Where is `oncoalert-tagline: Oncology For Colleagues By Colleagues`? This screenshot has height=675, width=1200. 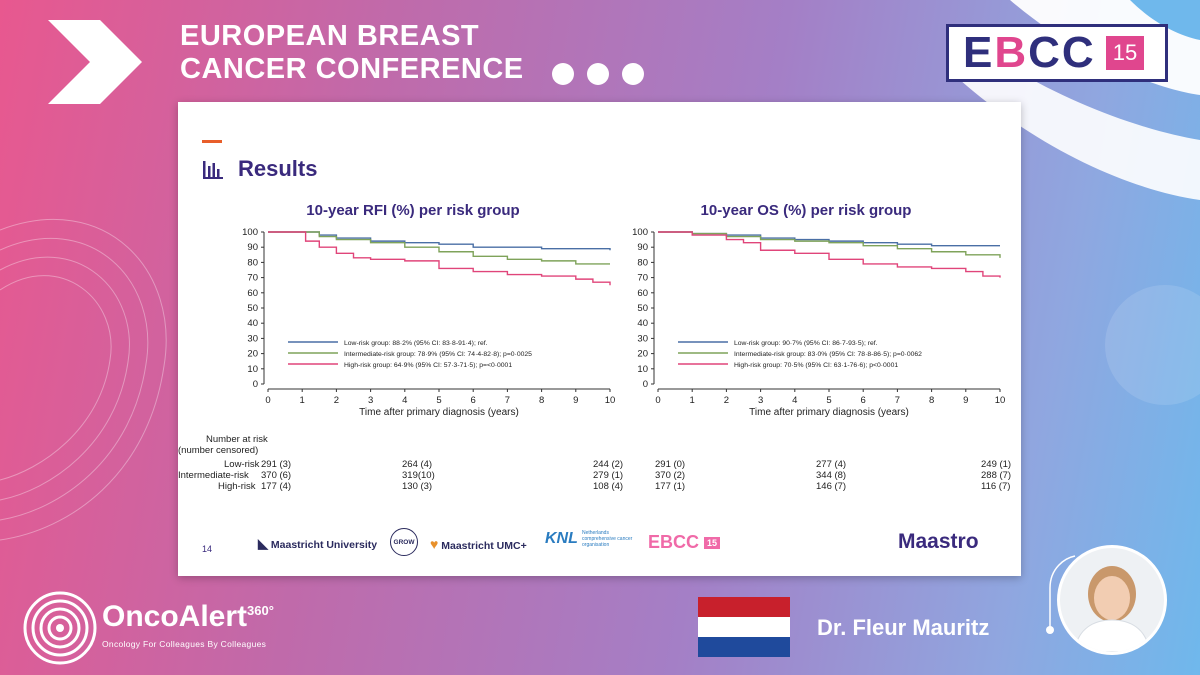 oncoalert-tagline: Oncology For Colleagues By Colleagues is located at coordinates (184, 644).